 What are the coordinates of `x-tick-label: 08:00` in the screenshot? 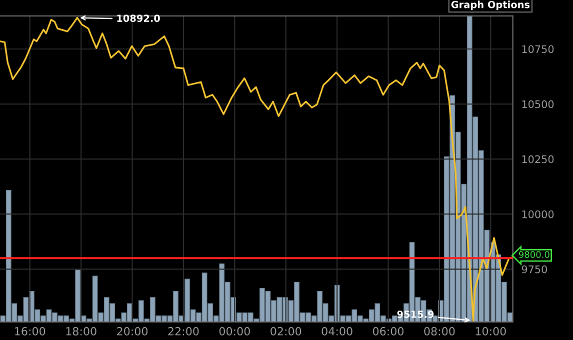 It's located at (439, 331).